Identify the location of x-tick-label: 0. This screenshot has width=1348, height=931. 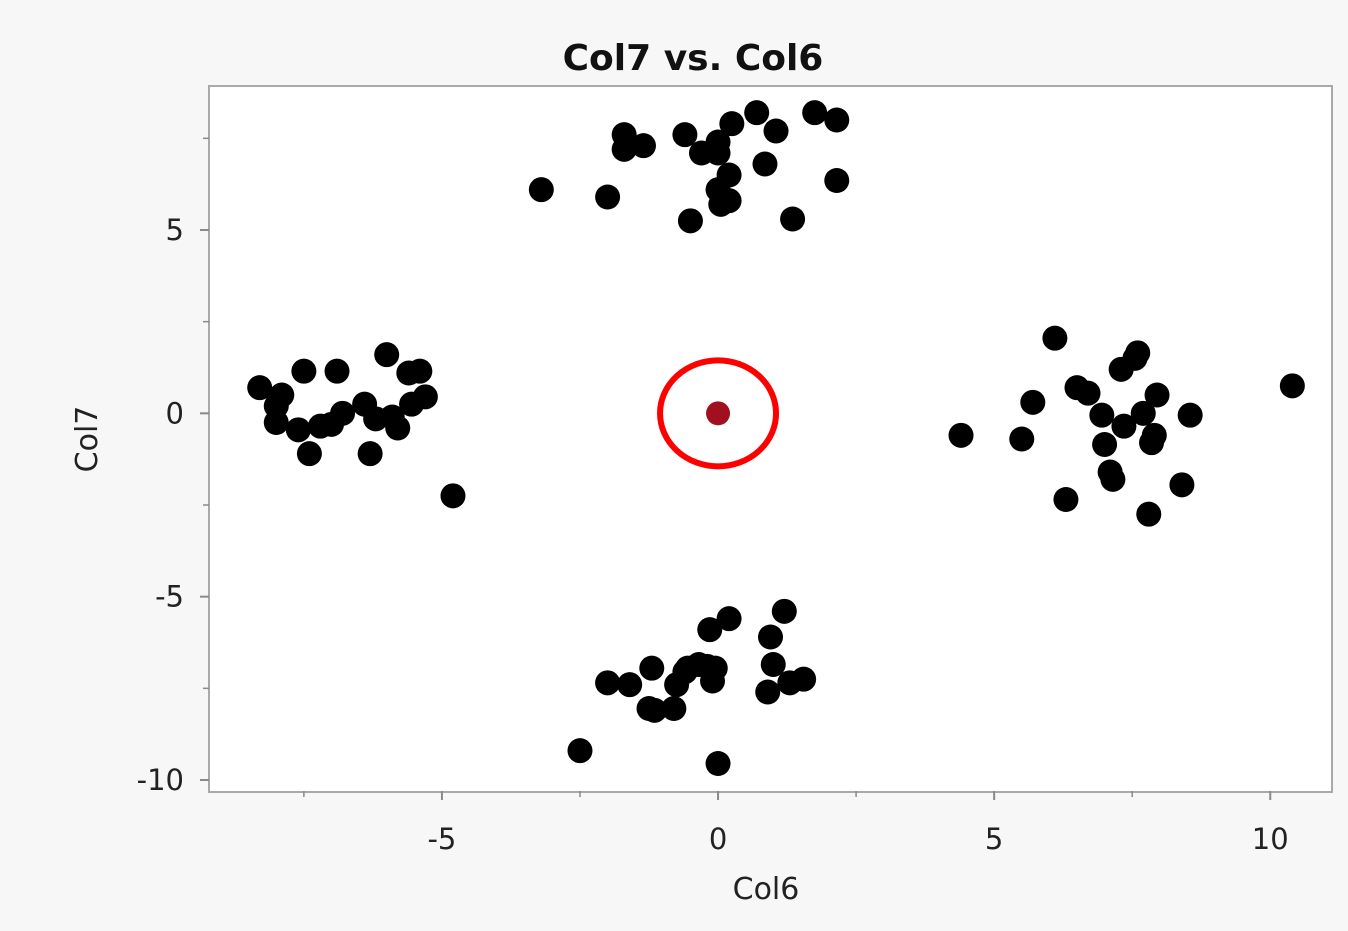
(718, 839).